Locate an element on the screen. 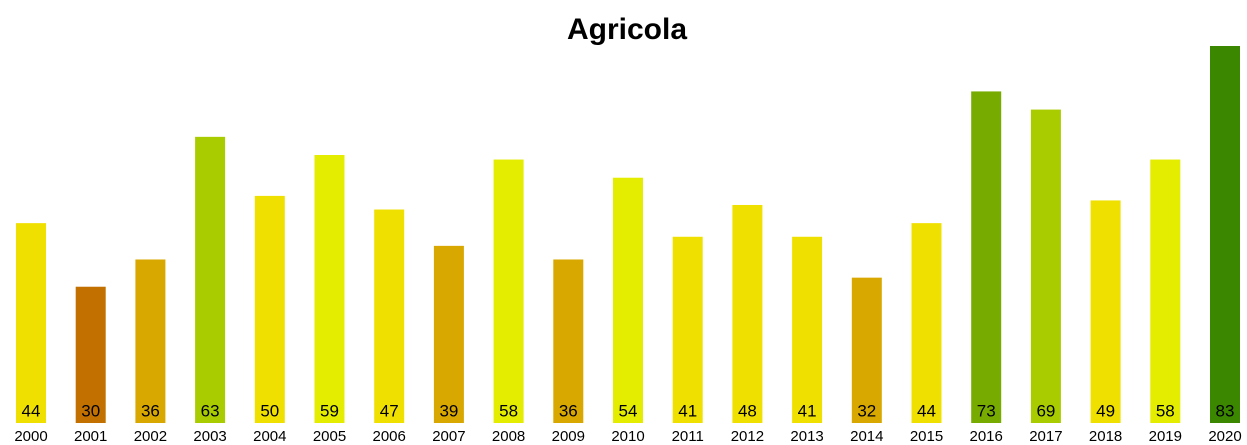 Image resolution: width=1247 pixels, height=445 pixels. value-label: 59 is located at coordinates (329, 410).